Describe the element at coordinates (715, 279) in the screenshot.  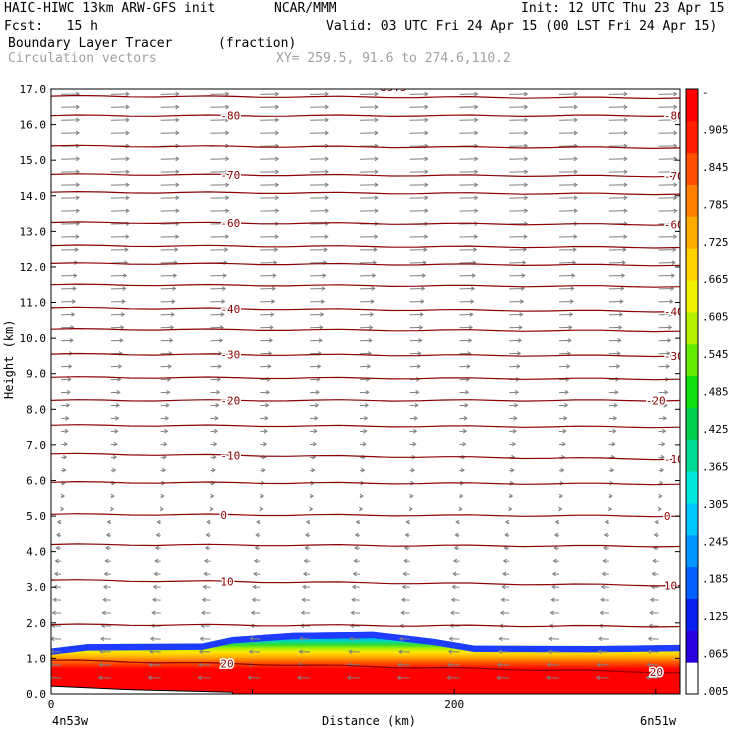
I see `colorbar-label: .665` at that location.